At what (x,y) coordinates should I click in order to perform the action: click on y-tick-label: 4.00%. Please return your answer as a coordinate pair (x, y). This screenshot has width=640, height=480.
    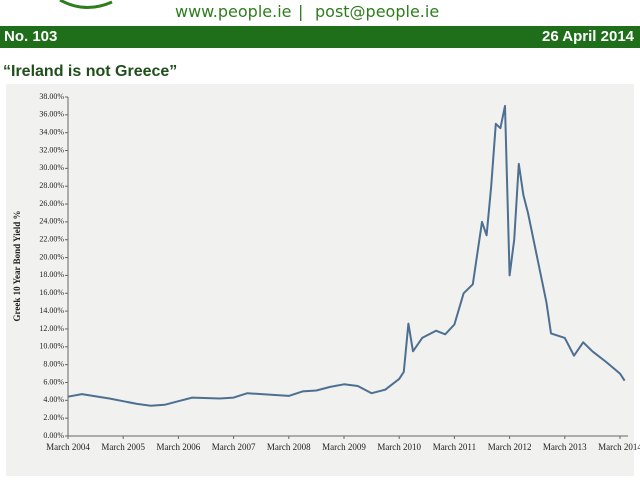
    Looking at the image, I should click on (53, 399).